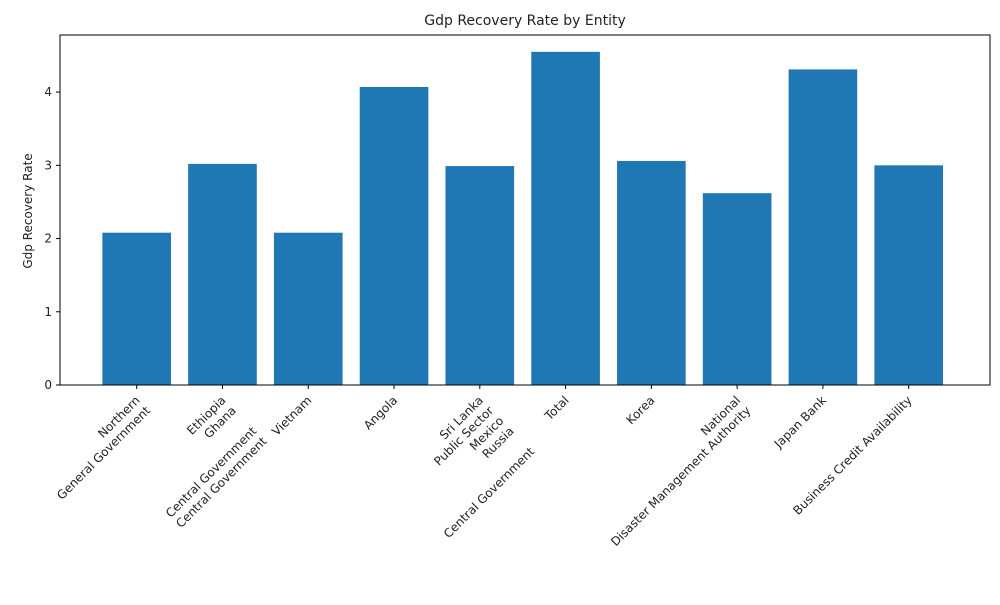 The image size is (1000, 605). I want to click on y-ticks-group: 0 1 2 3 4, so click(52, 238).